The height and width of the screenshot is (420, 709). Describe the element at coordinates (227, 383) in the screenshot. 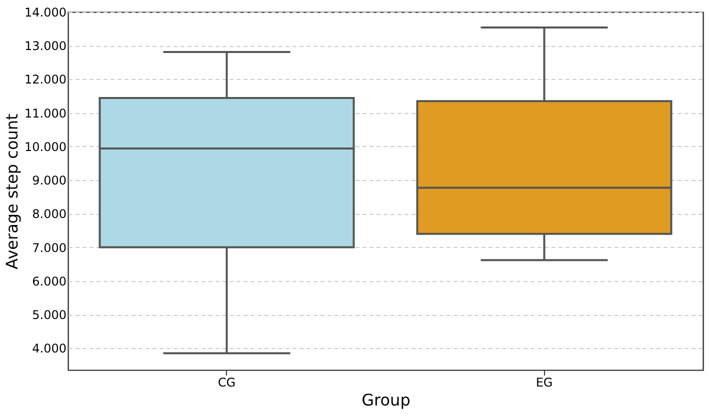

I see `x-tick-label: CG` at that location.